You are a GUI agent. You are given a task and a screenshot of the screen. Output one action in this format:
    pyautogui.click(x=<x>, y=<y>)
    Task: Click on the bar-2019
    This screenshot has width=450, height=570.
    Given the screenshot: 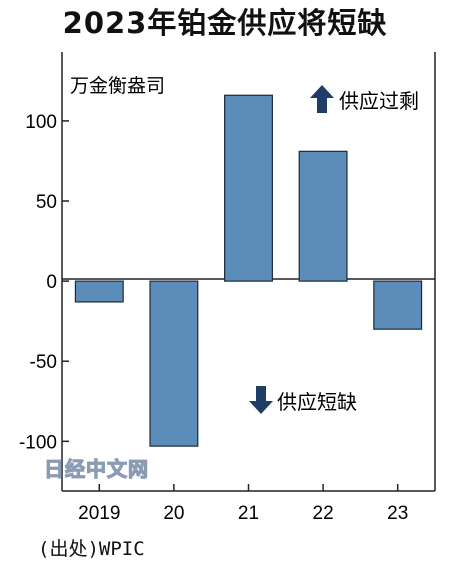 What is the action you would take?
    pyautogui.click(x=99, y=291)
    